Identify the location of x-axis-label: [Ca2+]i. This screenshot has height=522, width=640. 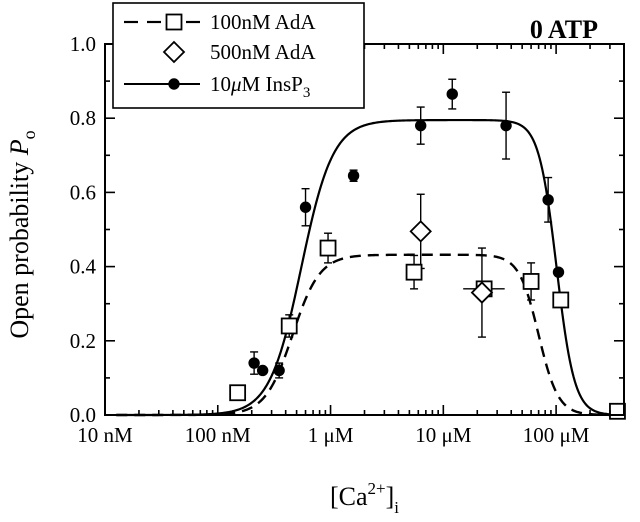
(364, 498).